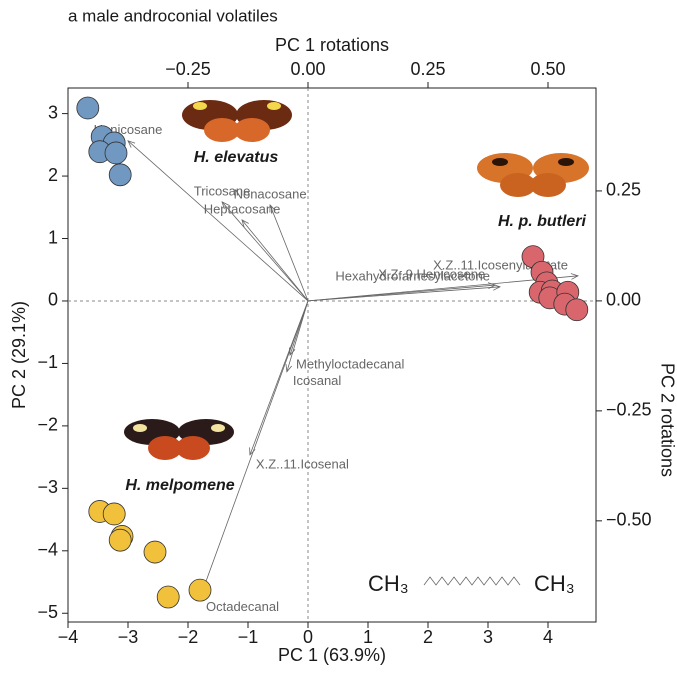 The image size is (677, 675). I want to click on formula-right: CH₃, so click(554, 583).